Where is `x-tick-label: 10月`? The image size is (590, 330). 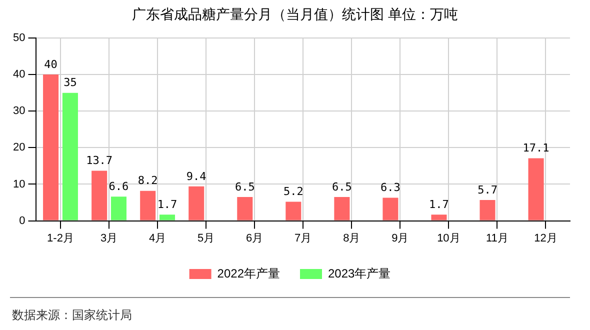 x-tick-label: 10月 is located at coordinates (448, 238).